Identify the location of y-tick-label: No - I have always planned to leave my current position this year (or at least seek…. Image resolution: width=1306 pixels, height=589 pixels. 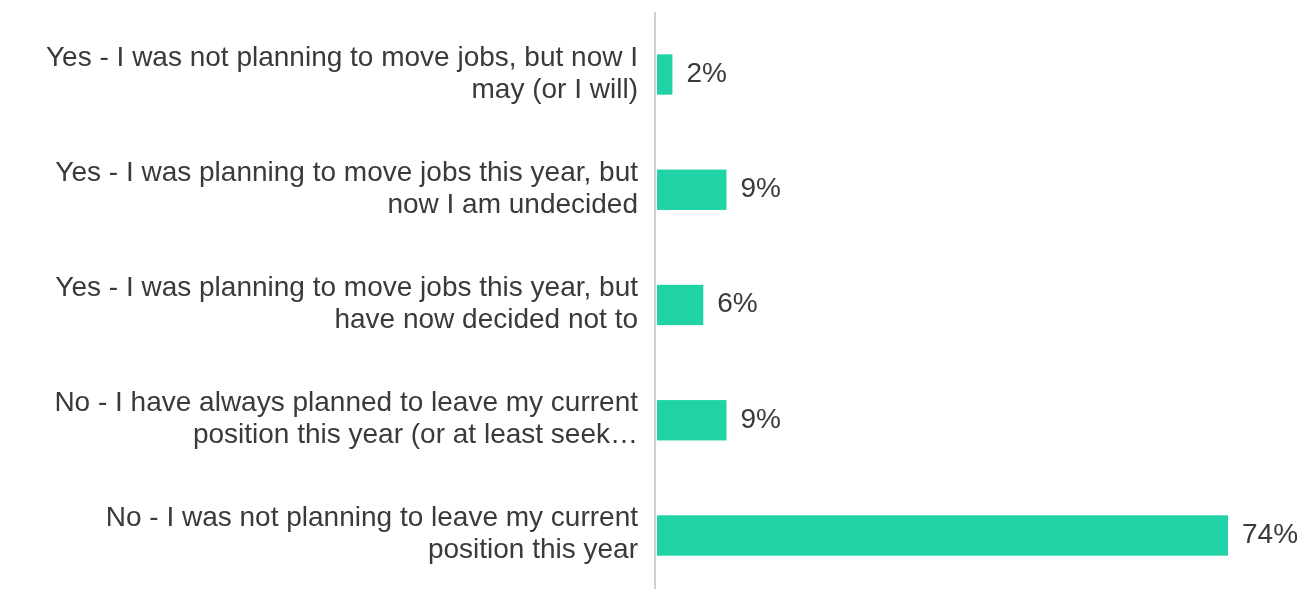
(346, 418).